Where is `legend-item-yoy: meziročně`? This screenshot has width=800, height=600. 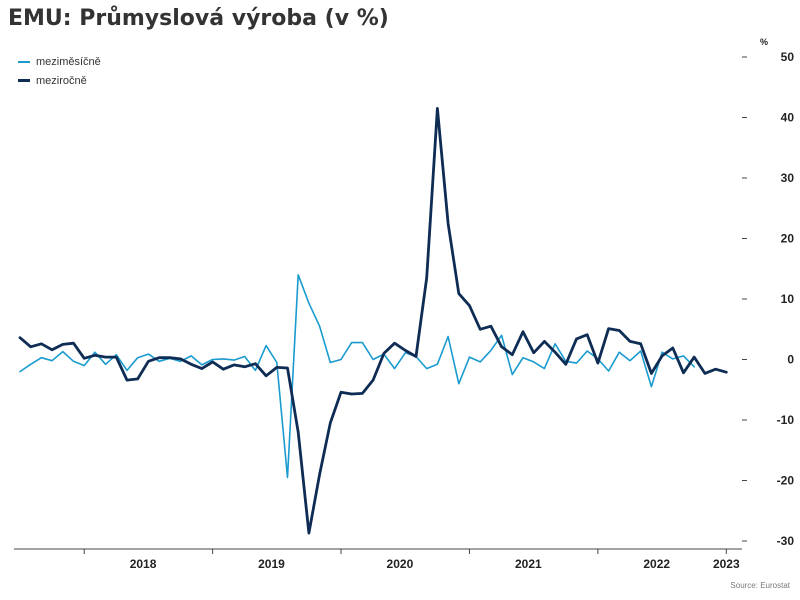 legend-item-yoy: meziročně is located at coordinates (59, 80).